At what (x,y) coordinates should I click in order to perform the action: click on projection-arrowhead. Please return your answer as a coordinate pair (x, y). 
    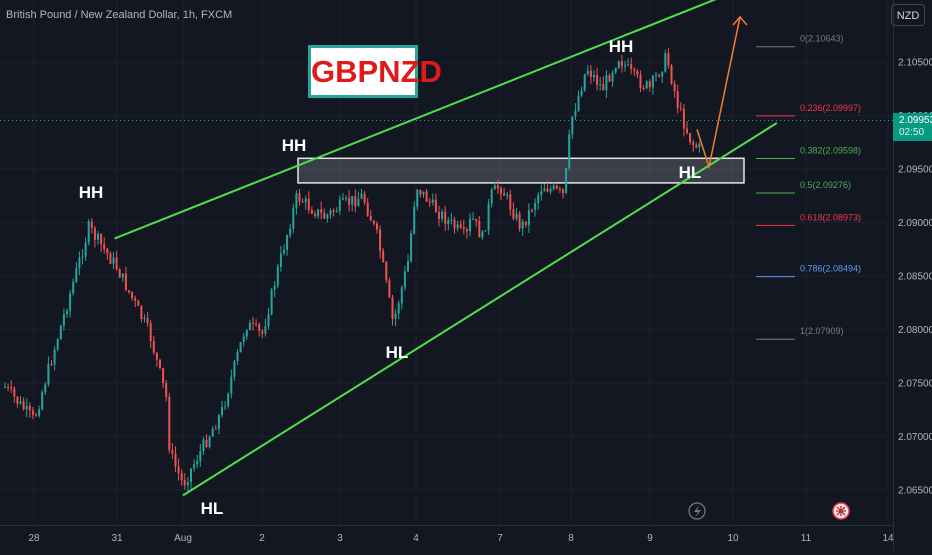
    Looking at the image, I should click on (740, 20).